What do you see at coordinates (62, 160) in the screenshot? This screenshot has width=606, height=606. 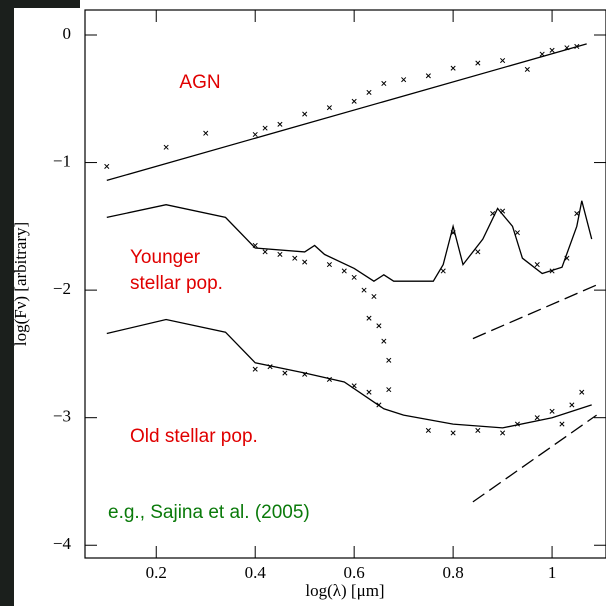 I see `y-tick-label: −1` at bounding box center [62, 160].